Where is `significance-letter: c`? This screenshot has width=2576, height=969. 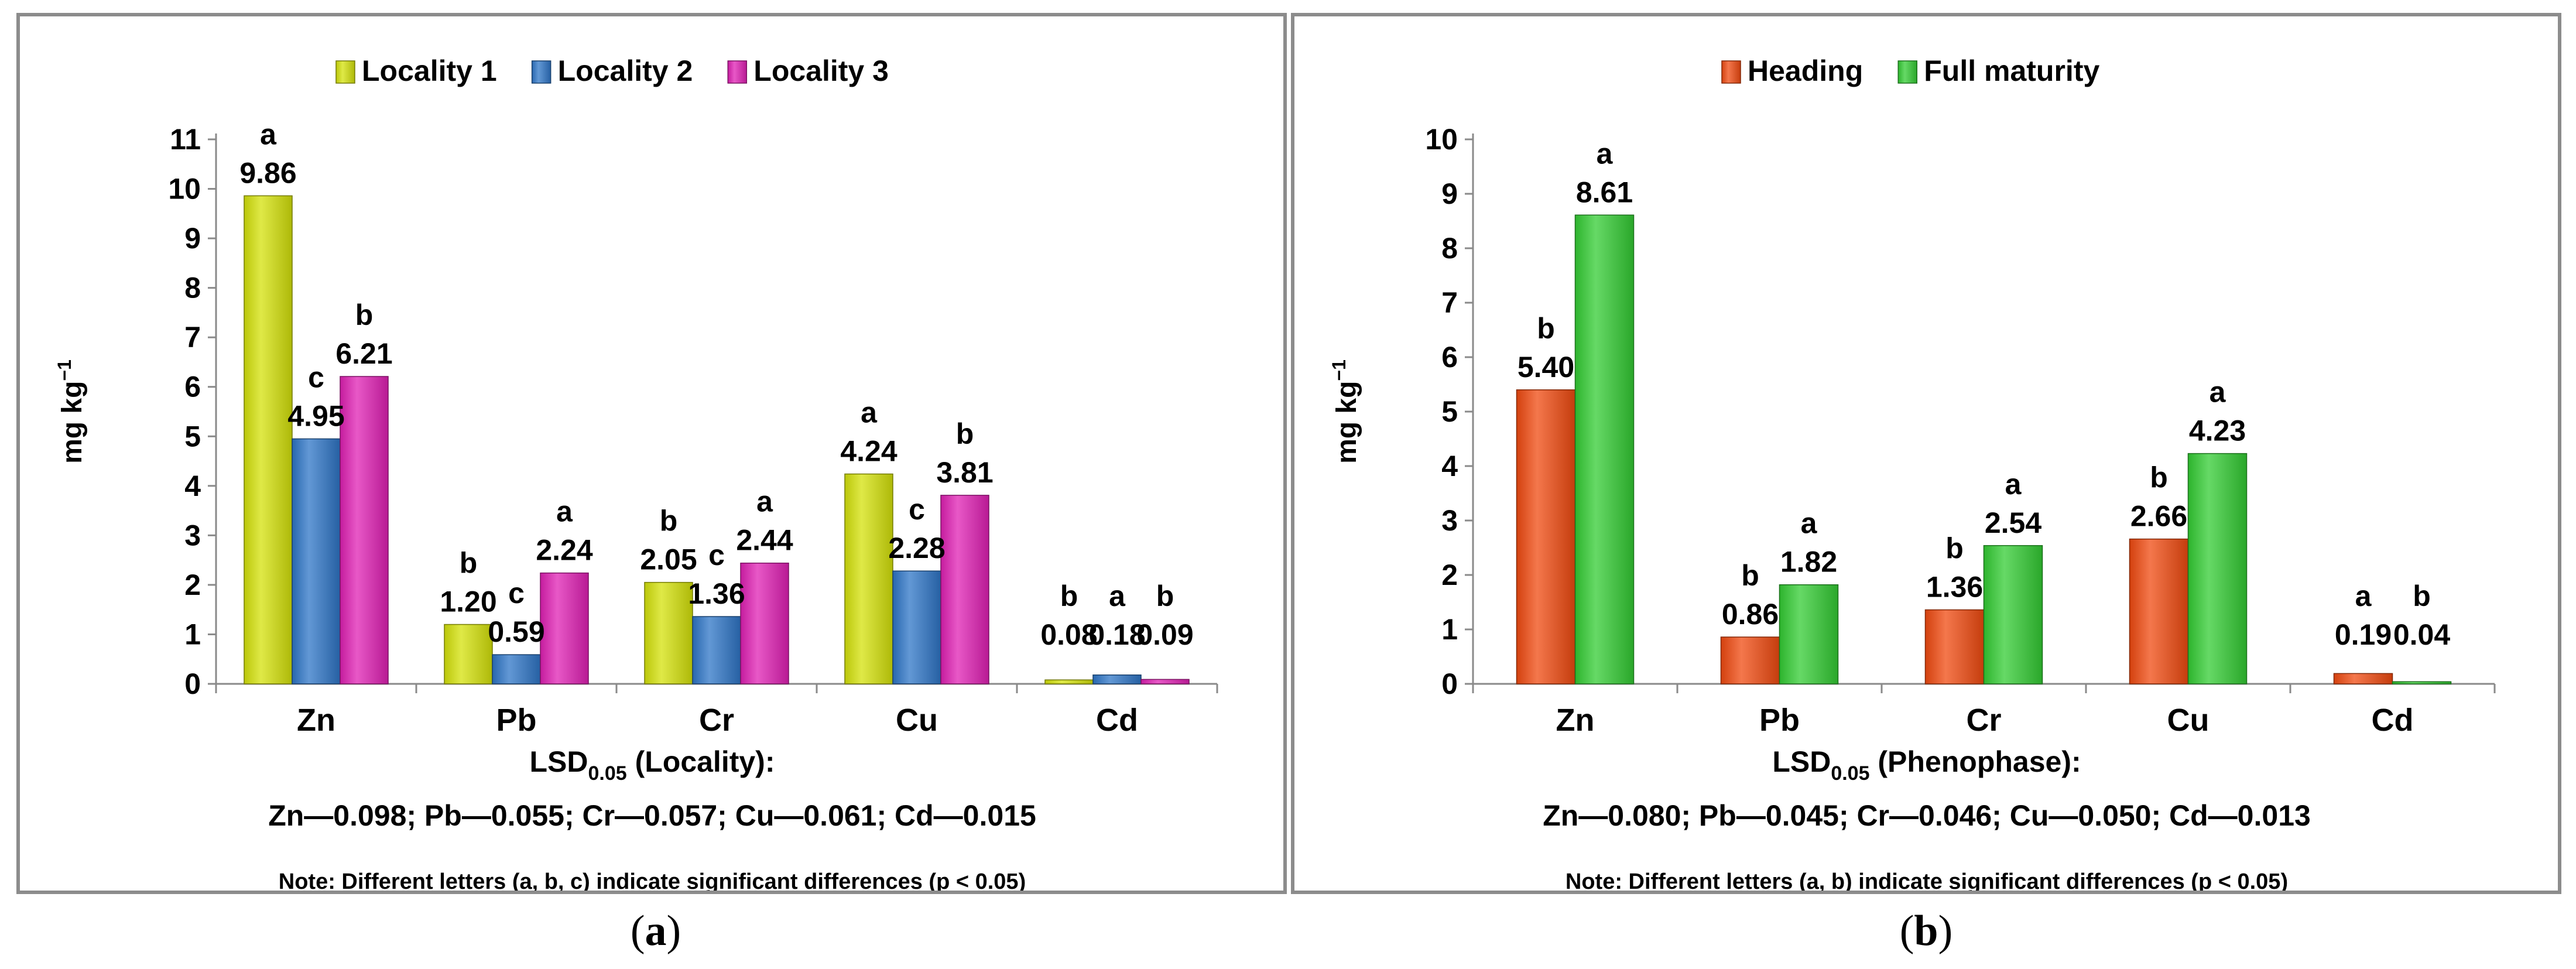
significance-letter: c is located at coordinates (516, 594).